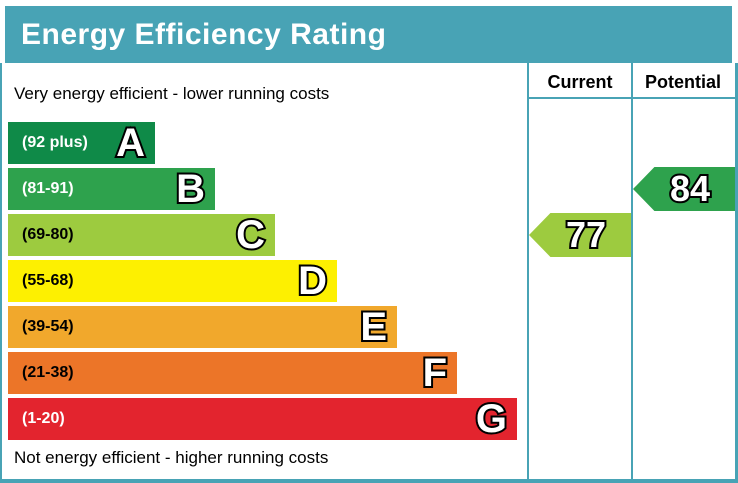 The image size is (738, 483). Describe the element at coordinates (111, 189) in the screenshot. I see `band-row-b: (81-91) B` at that location.